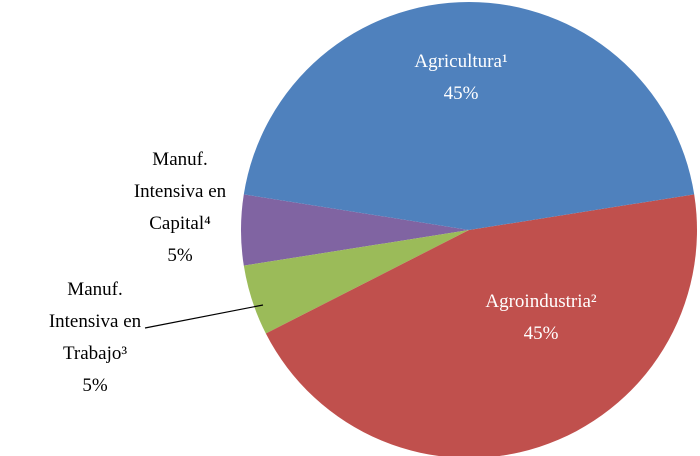 The height and width of the screenshot is (456, 700). I want to click on slice-label: Manuf. Intensiva en Trabajo³ 5%, so click(95, 338).